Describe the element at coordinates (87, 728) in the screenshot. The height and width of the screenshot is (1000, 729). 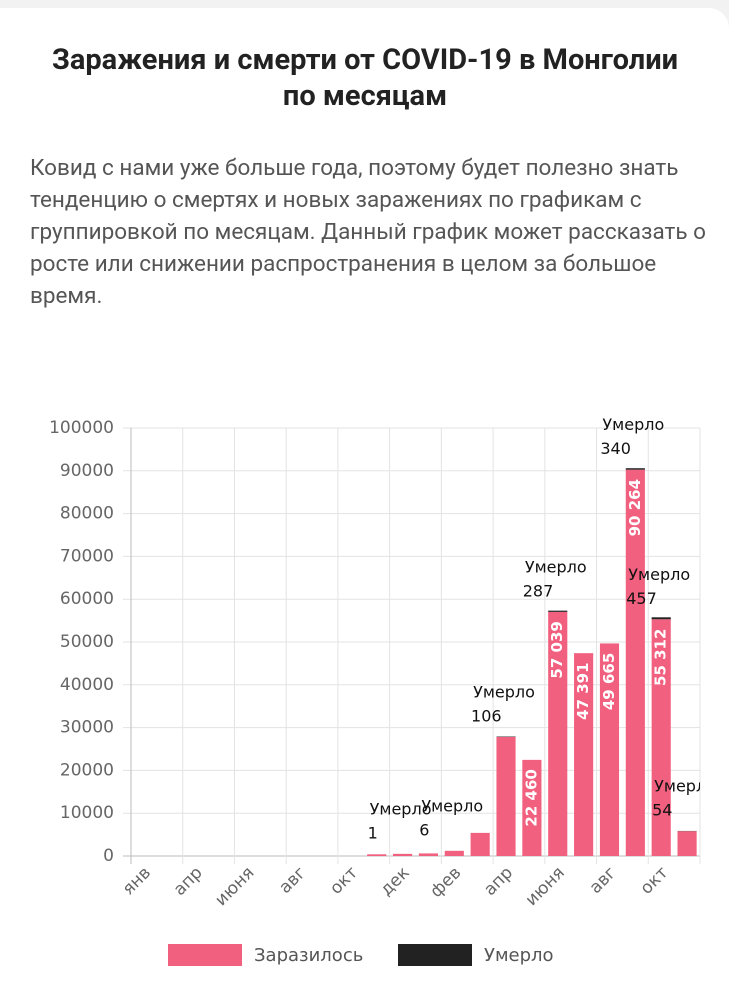
I see `y-tick-label: 30000` at that location.